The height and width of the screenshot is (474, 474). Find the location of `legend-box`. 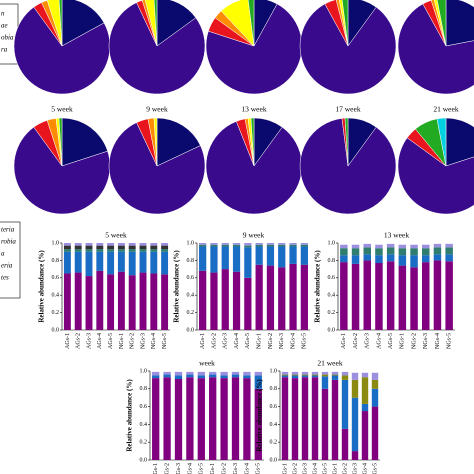

legend-box is located at coordinates (10, 260).